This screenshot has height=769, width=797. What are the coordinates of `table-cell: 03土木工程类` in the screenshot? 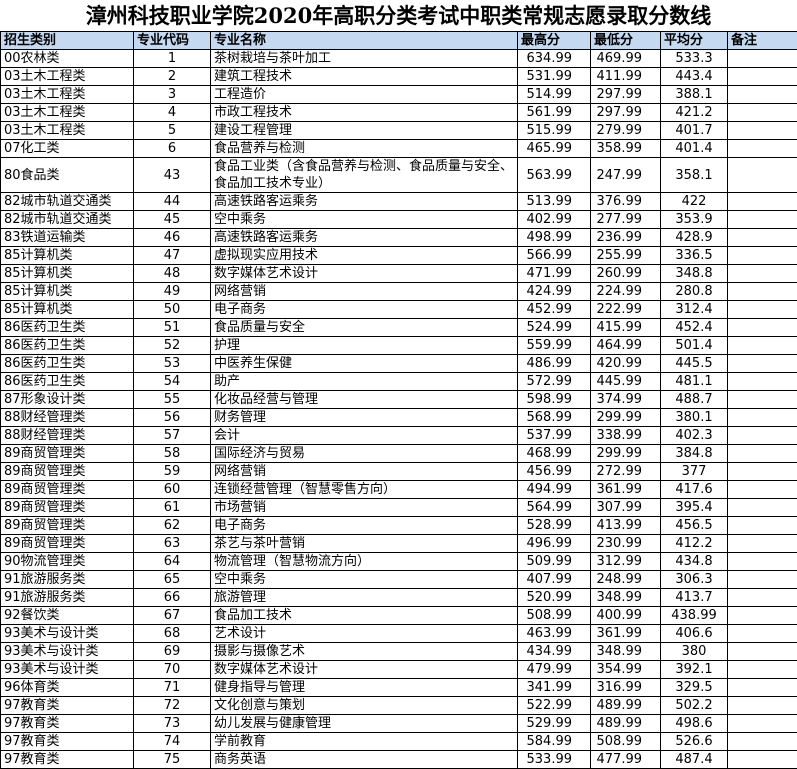 It's located at (67, 94).